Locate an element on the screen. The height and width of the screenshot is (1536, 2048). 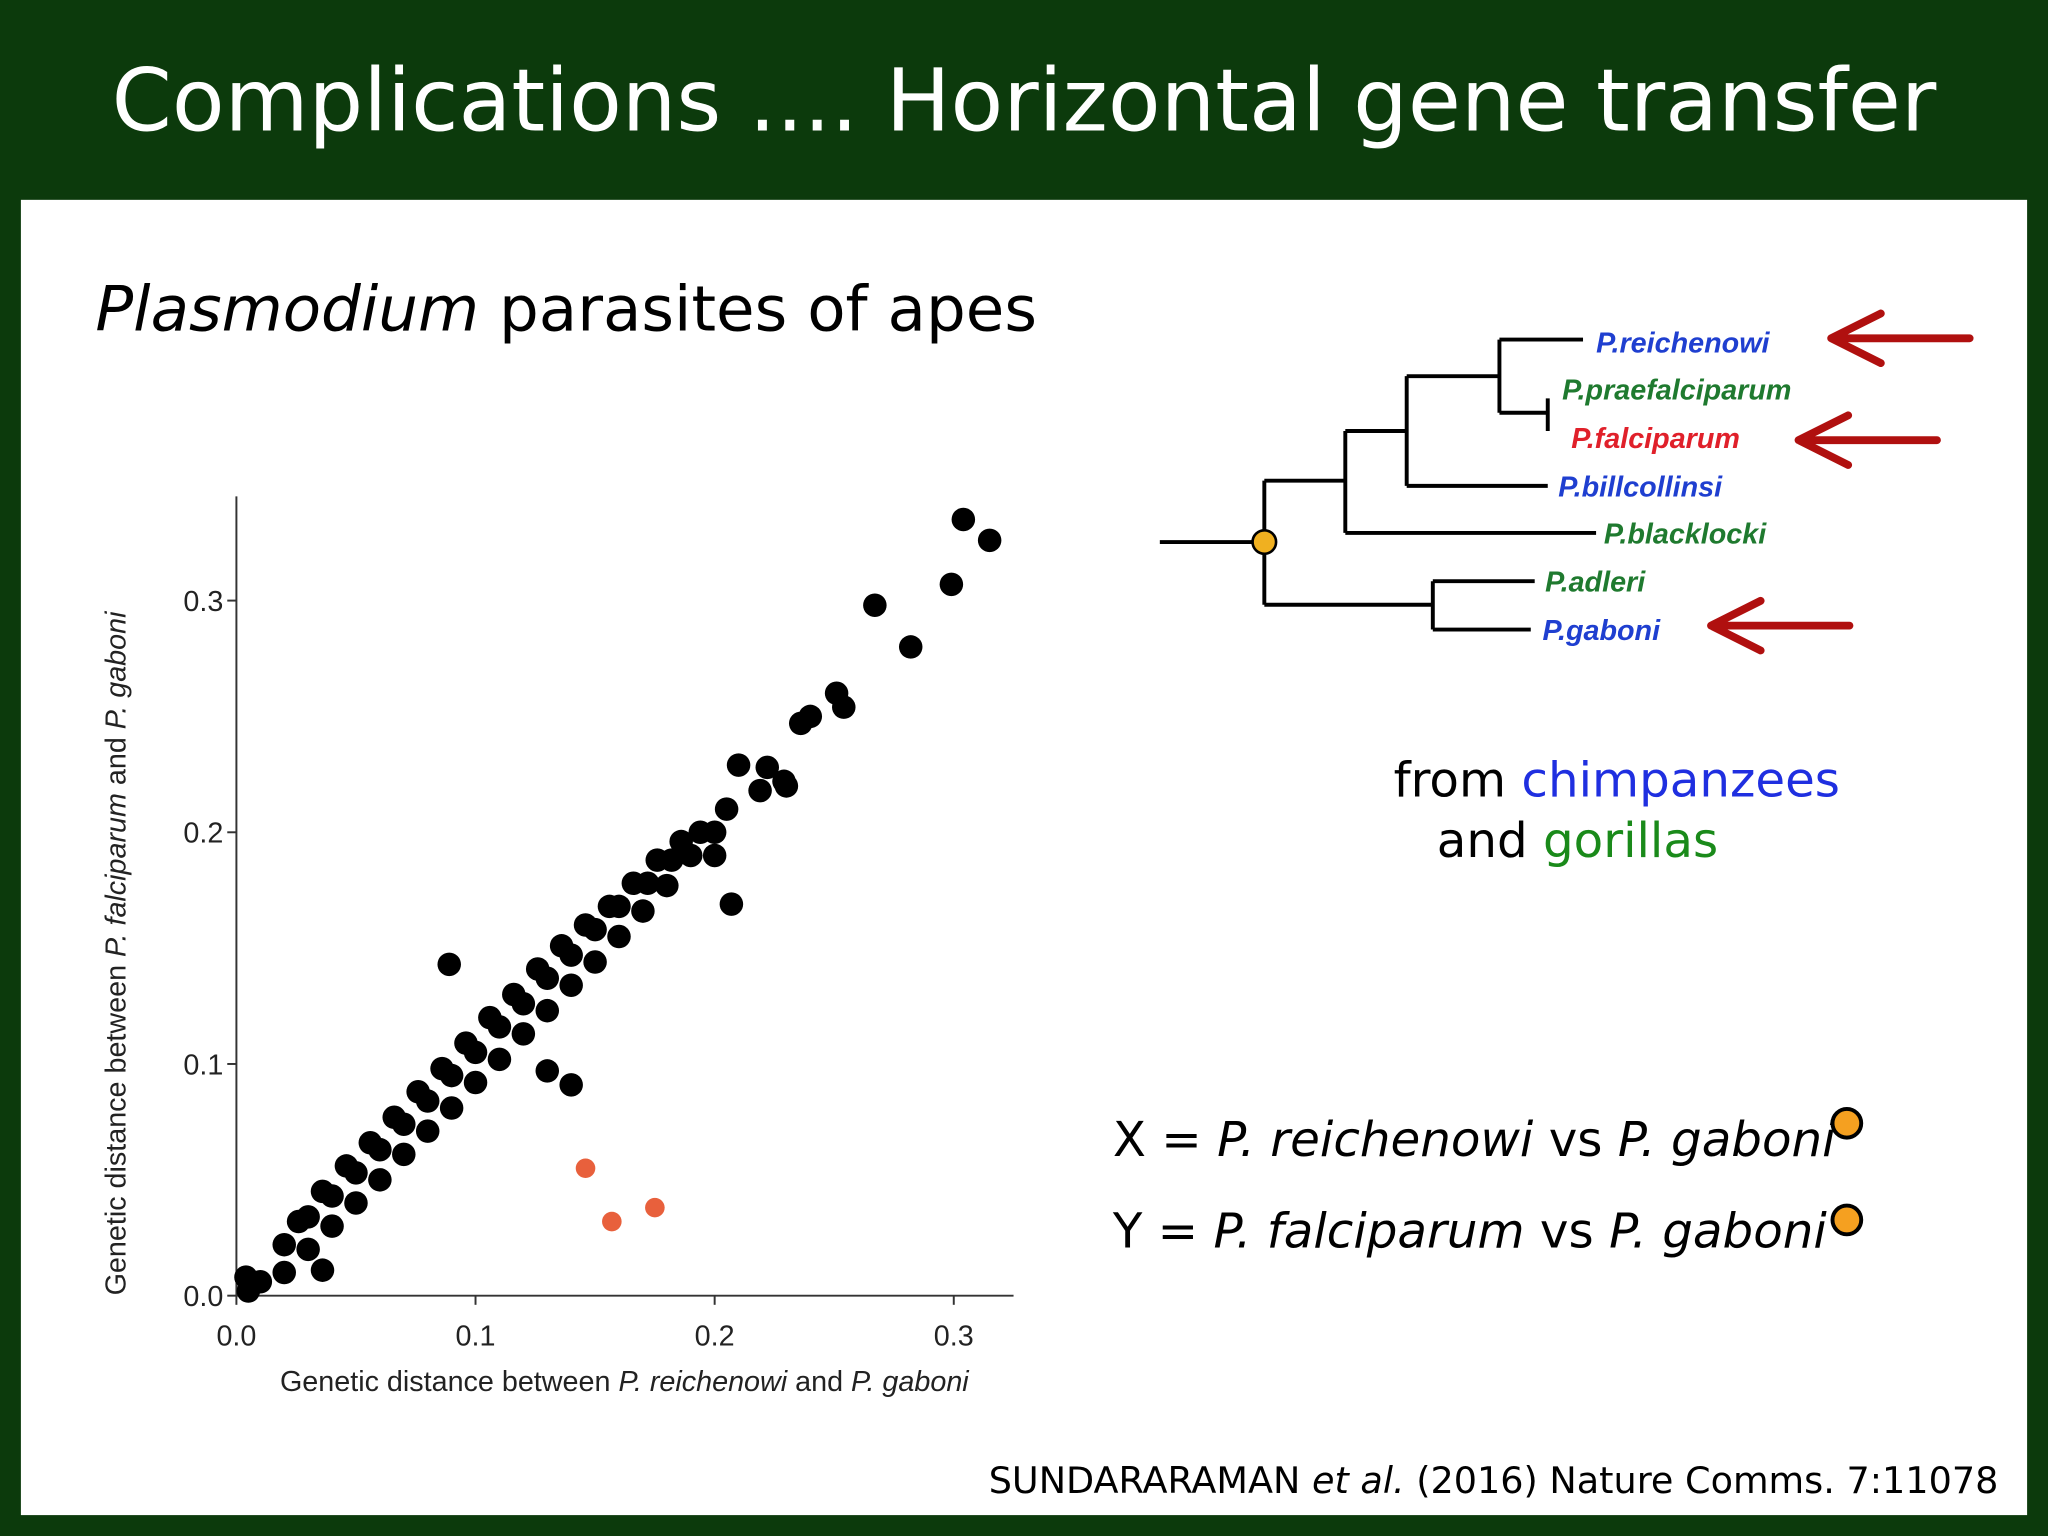
y-tick-label: 0.0 is located at coordinates (203, 1297).